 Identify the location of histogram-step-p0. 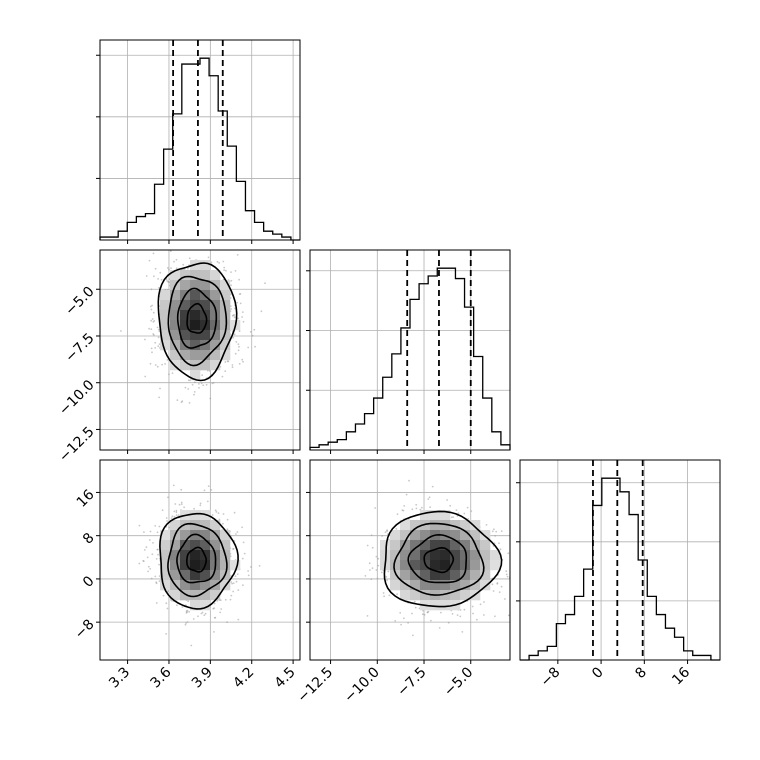
(199, 149).